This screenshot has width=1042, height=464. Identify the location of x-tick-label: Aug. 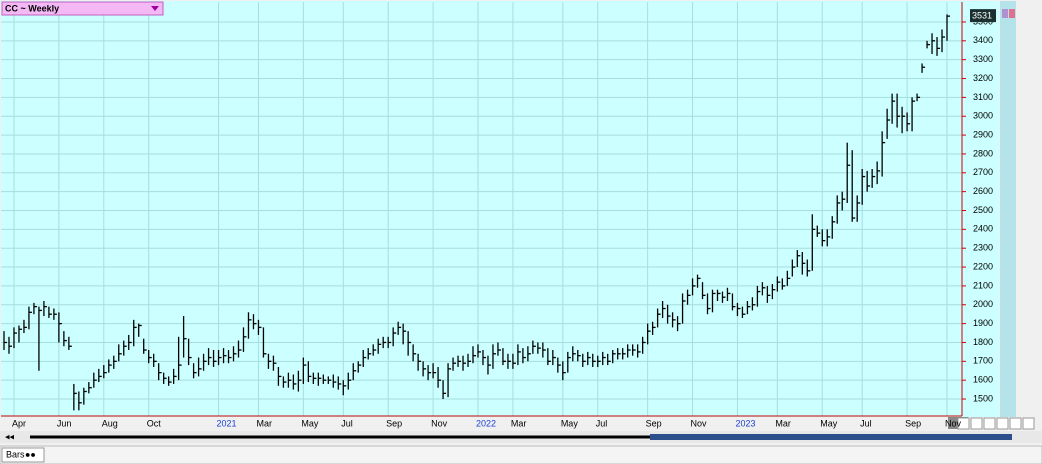
(110, 423).